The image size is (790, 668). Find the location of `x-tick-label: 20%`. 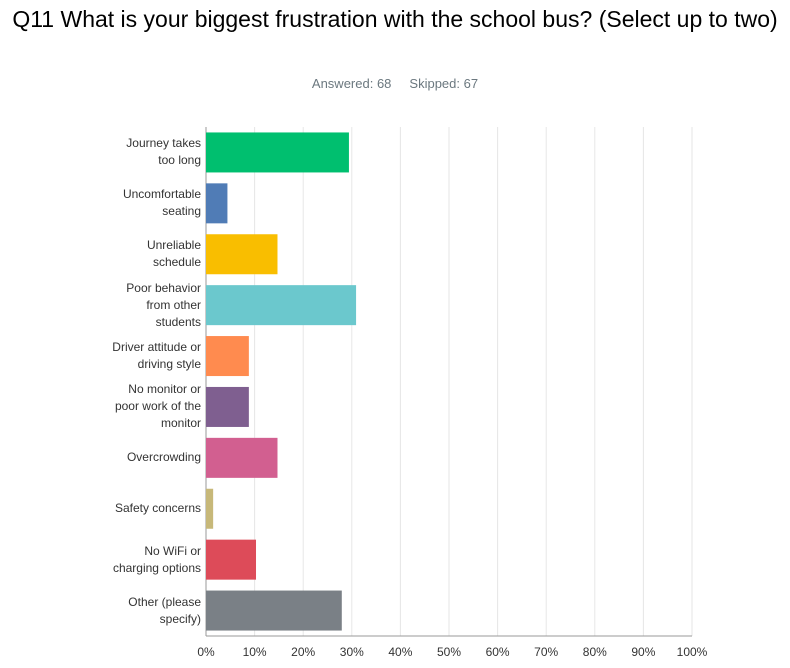

x-tick-label: 20% is located at coordinates (303, 652).